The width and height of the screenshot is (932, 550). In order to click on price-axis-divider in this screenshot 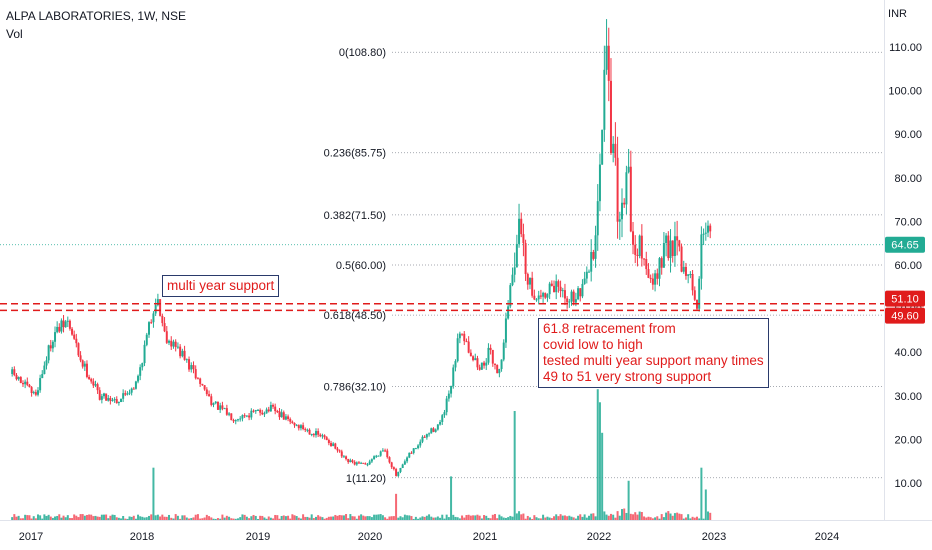, I will do `click(884, 260)`.